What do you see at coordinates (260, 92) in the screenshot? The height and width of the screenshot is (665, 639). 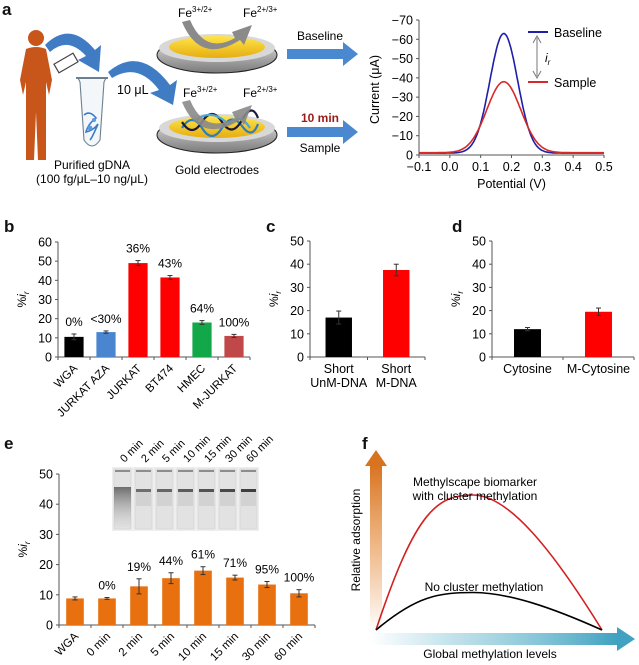 I see `redox-out-label: Fe2+/3+` at bounding box center [260, 92].